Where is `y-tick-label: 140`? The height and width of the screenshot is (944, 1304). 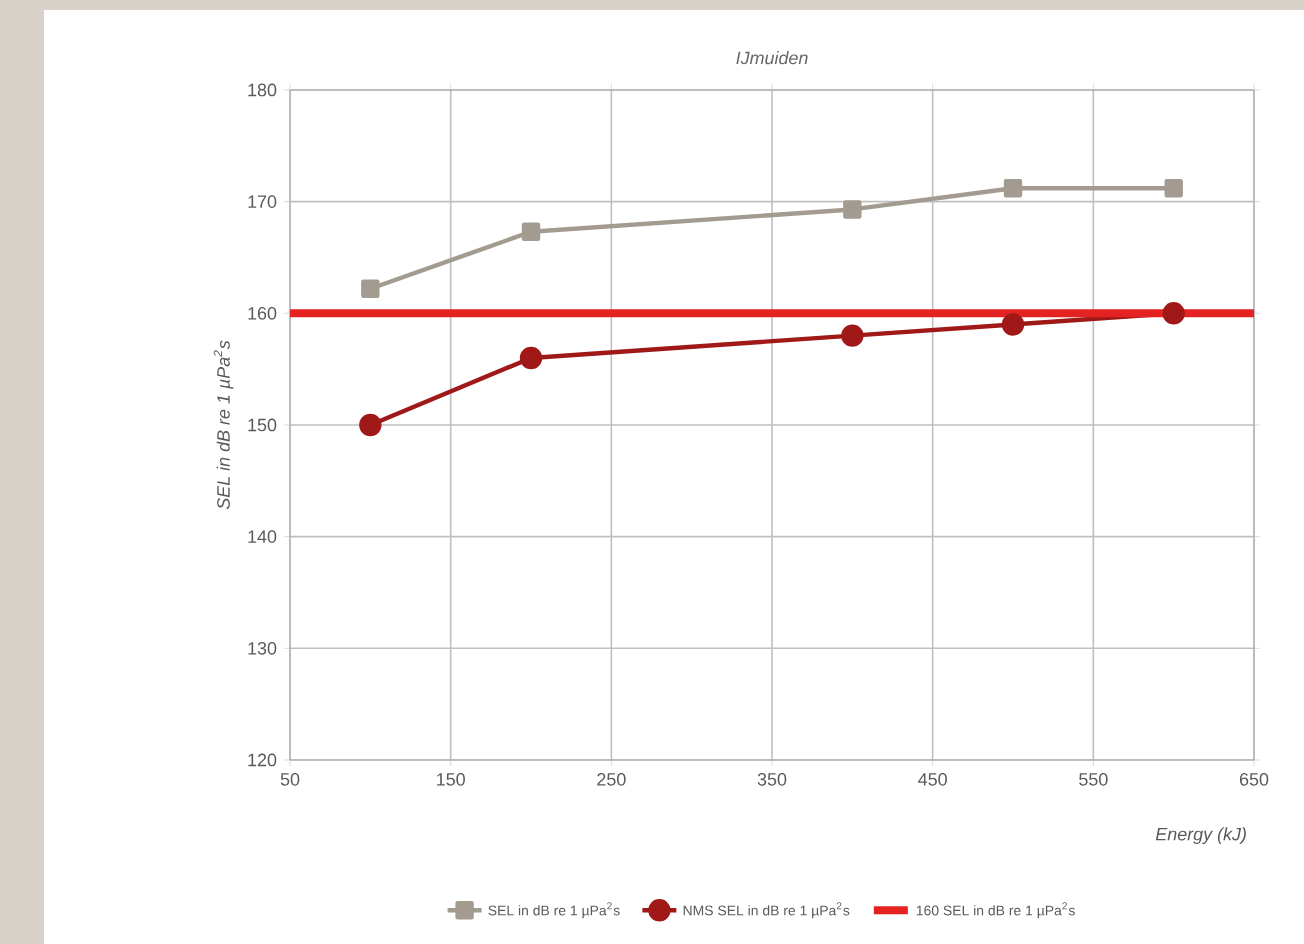 y-tick-label: 140 is located at coordinates (262, 536).